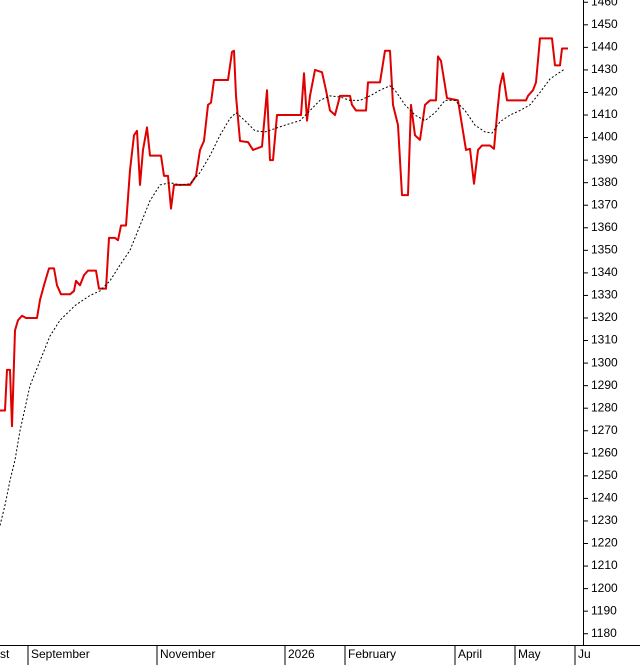 This screenshot has height=665, width=640. I want to click on y-tick-label: 1240, so click(604, 498).